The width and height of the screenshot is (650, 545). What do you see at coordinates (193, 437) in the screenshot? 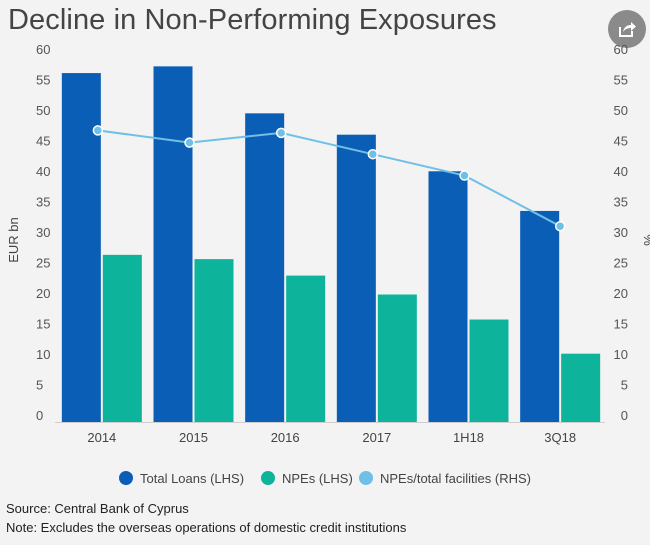
I see `x-tick-label: 2015` at bounding box center [193, 437].